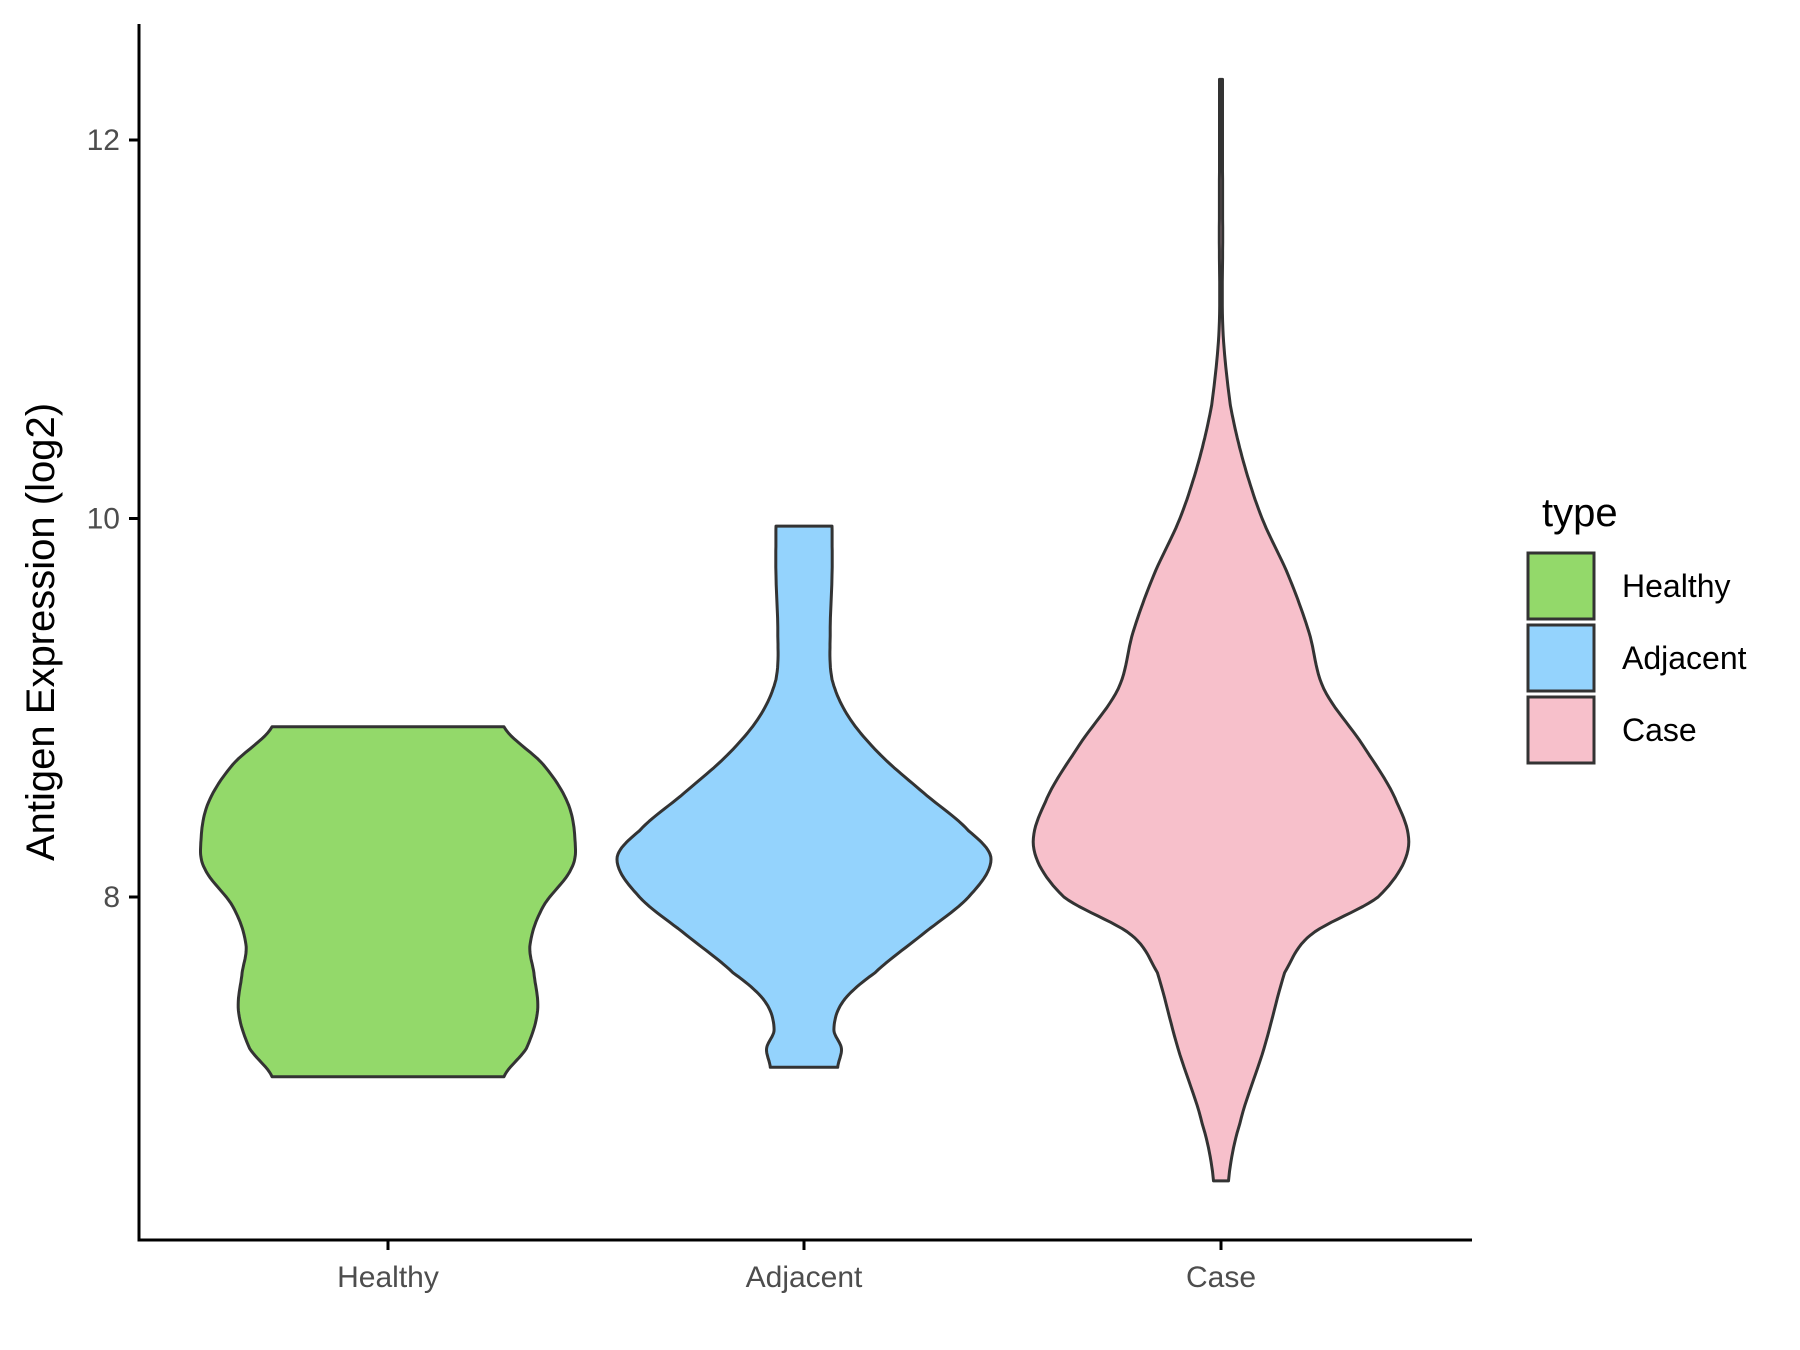 Image resolution: width=1800 pixels, height=1350 pixels. I want to click on y-tick-label: 12, so click(103, 140).